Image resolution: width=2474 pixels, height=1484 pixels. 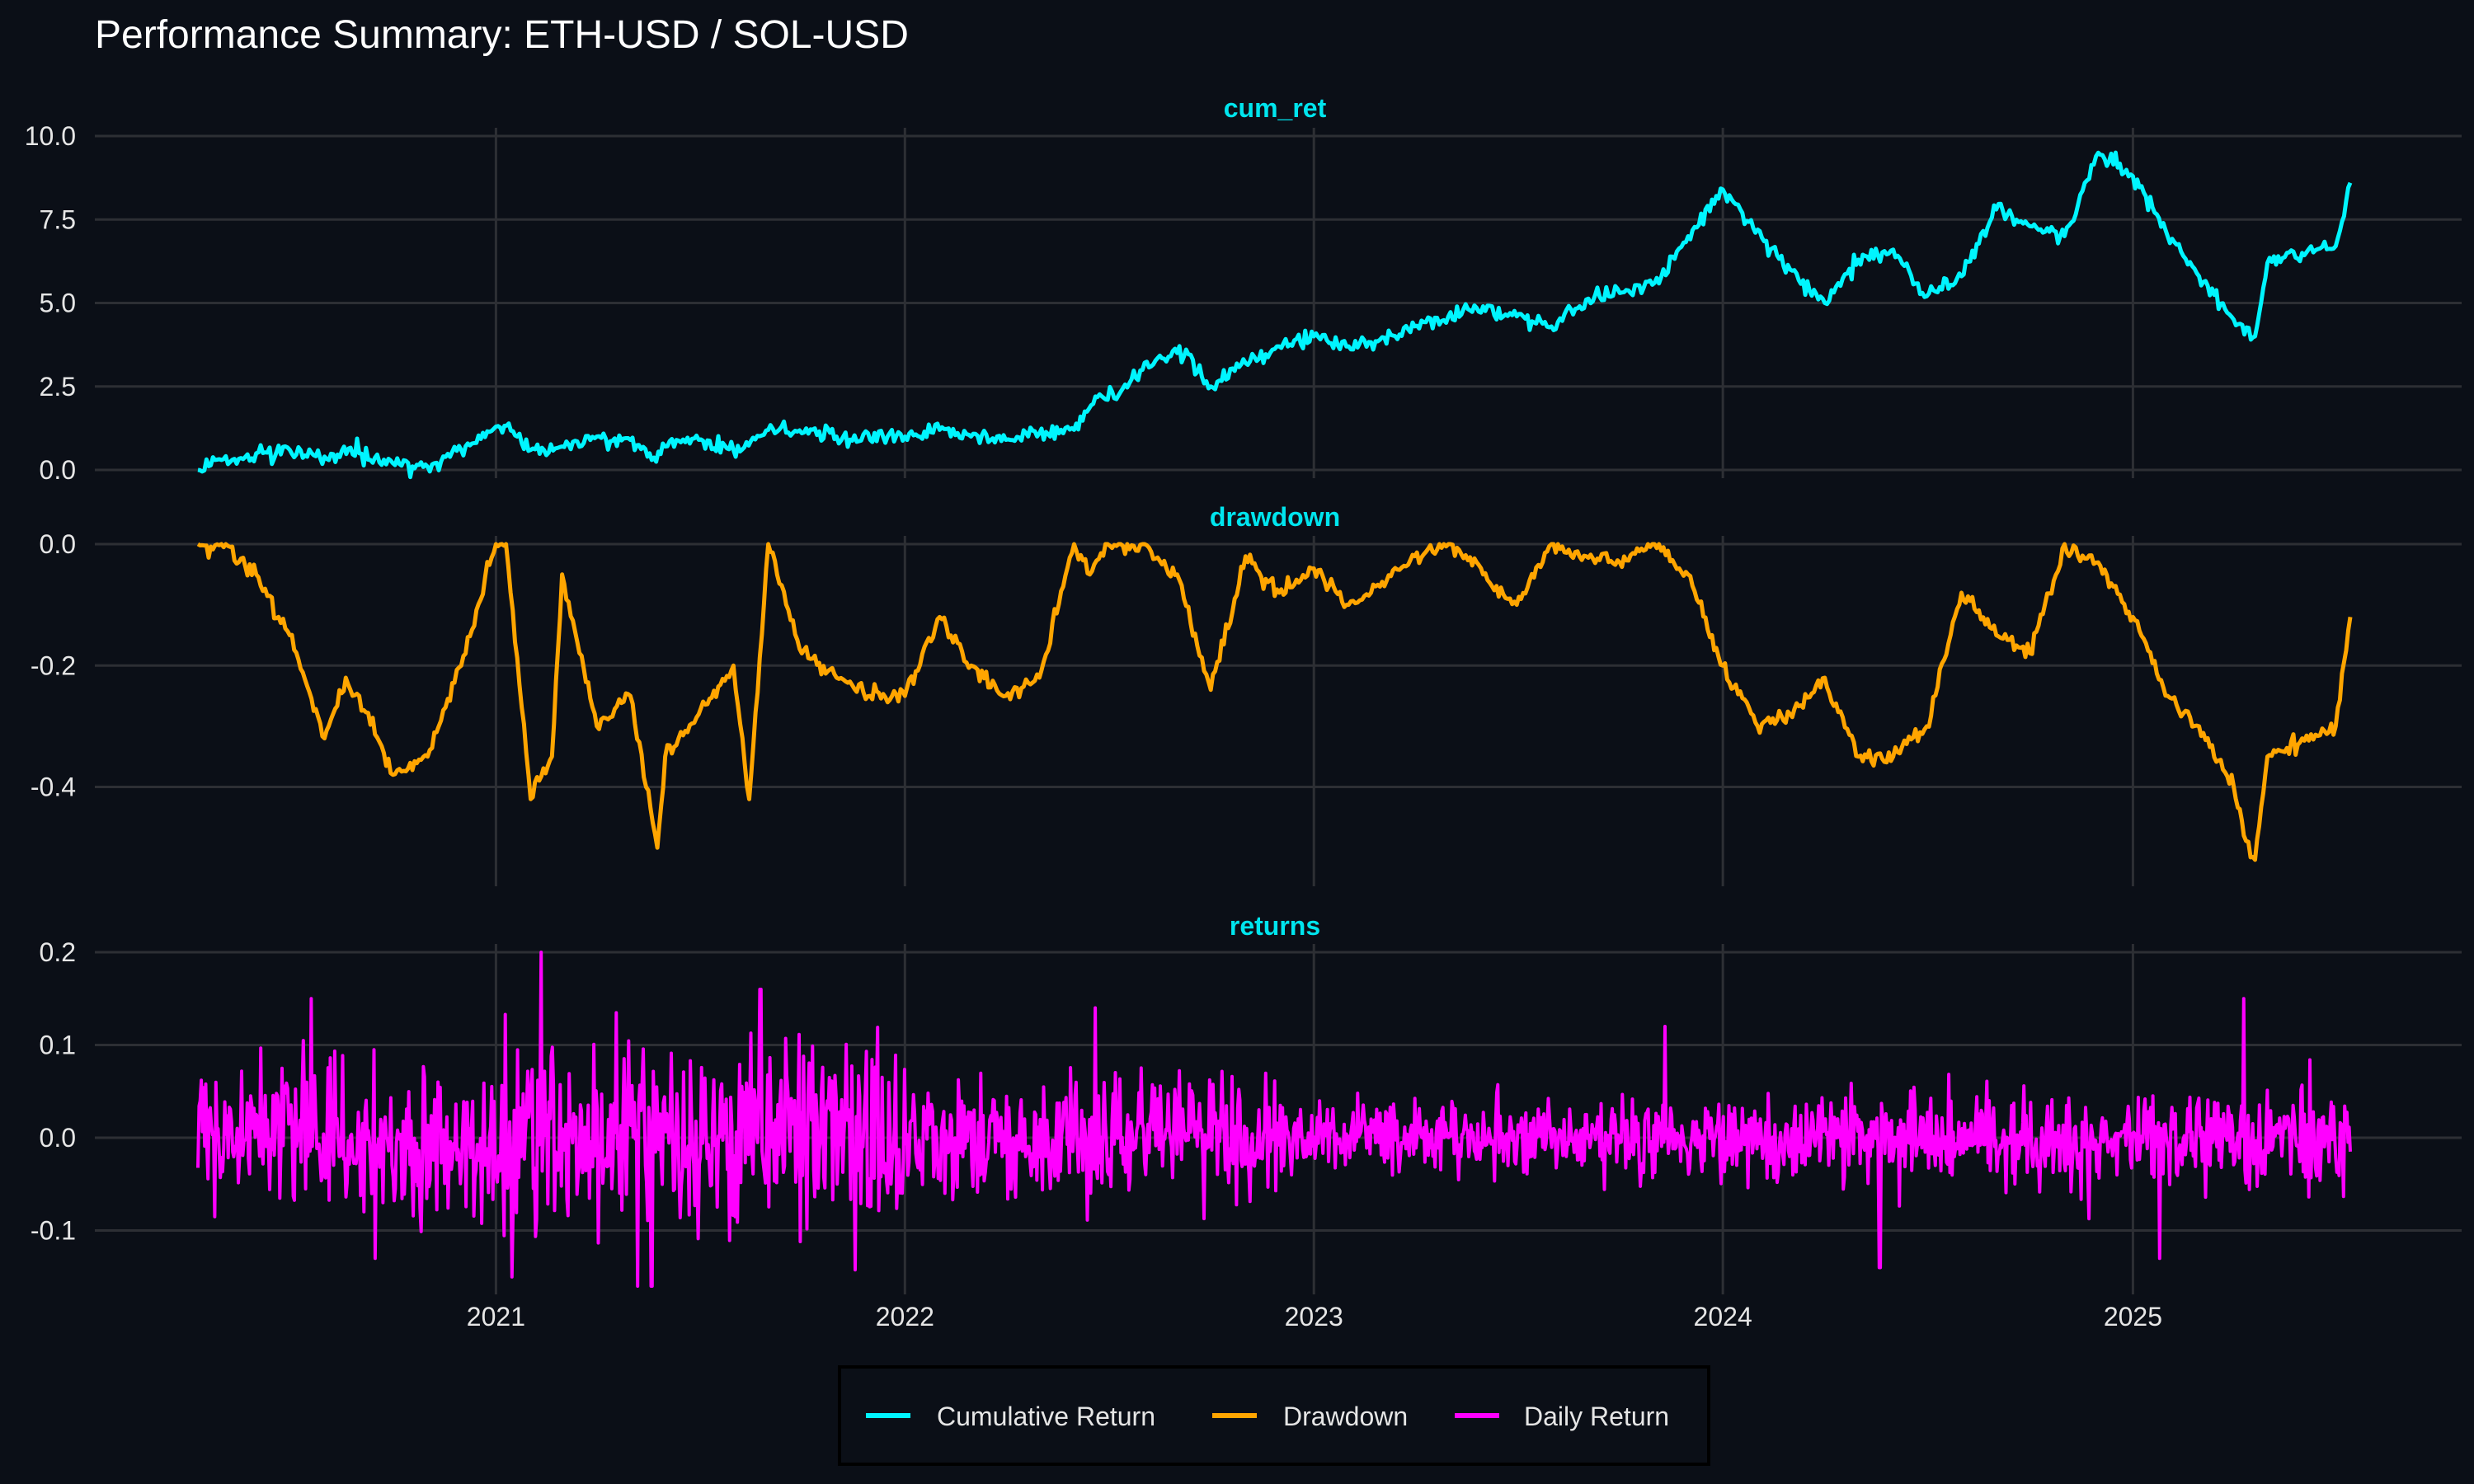 What do you see at coordinates (53, 1091) in the screenshot?
I see `y-axis-returns: 0.2 0.1 0.0 -0.1` at bounding box center [53, 1091].